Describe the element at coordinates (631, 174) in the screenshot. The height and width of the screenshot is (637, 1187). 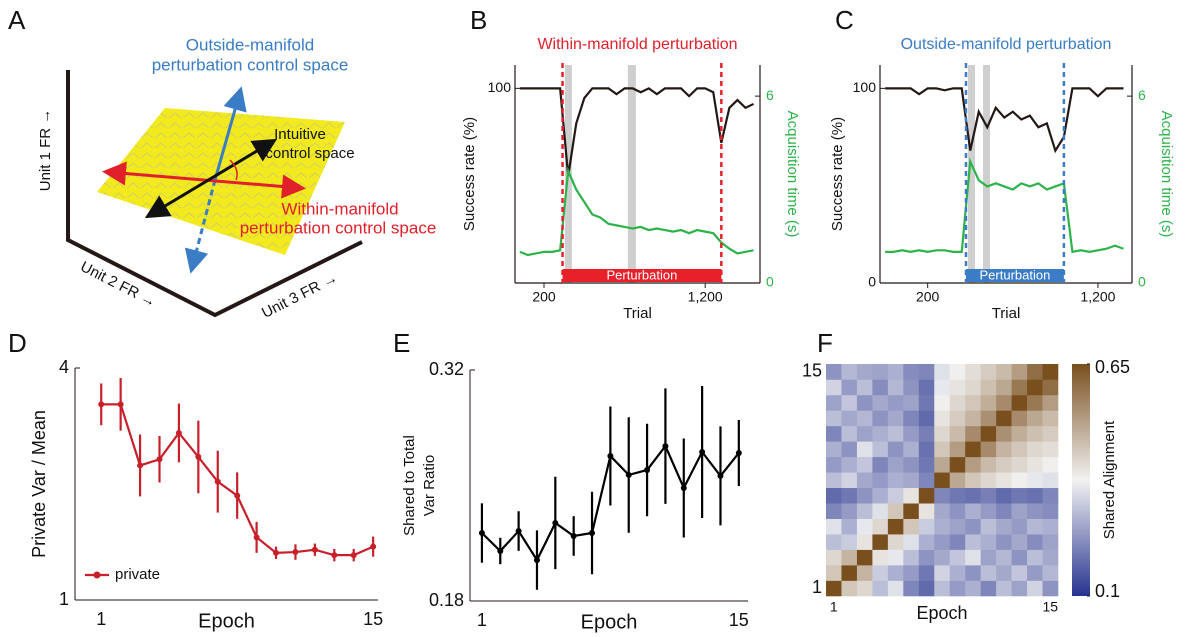
I see `shaded-band` at that location.